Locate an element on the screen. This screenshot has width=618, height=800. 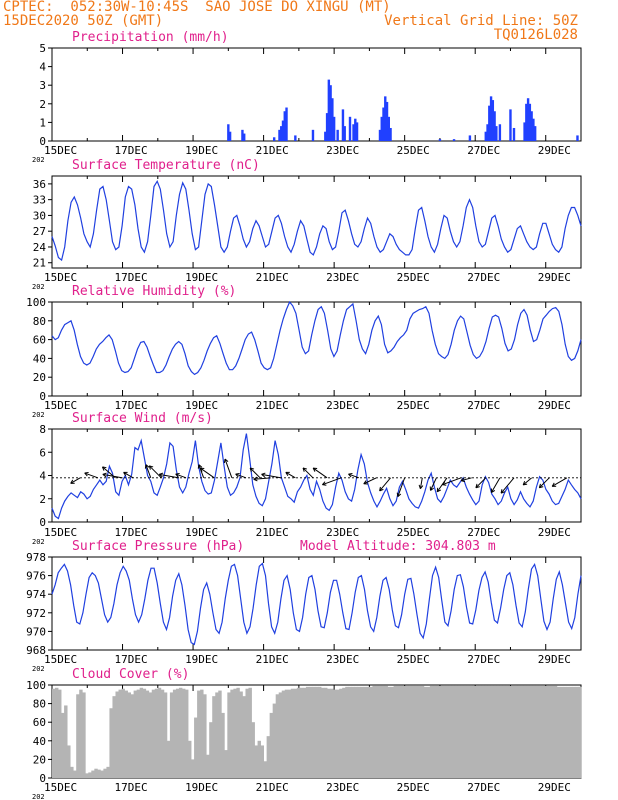
x-label-3-2: 19DEC is located at coordinates (201, 532).